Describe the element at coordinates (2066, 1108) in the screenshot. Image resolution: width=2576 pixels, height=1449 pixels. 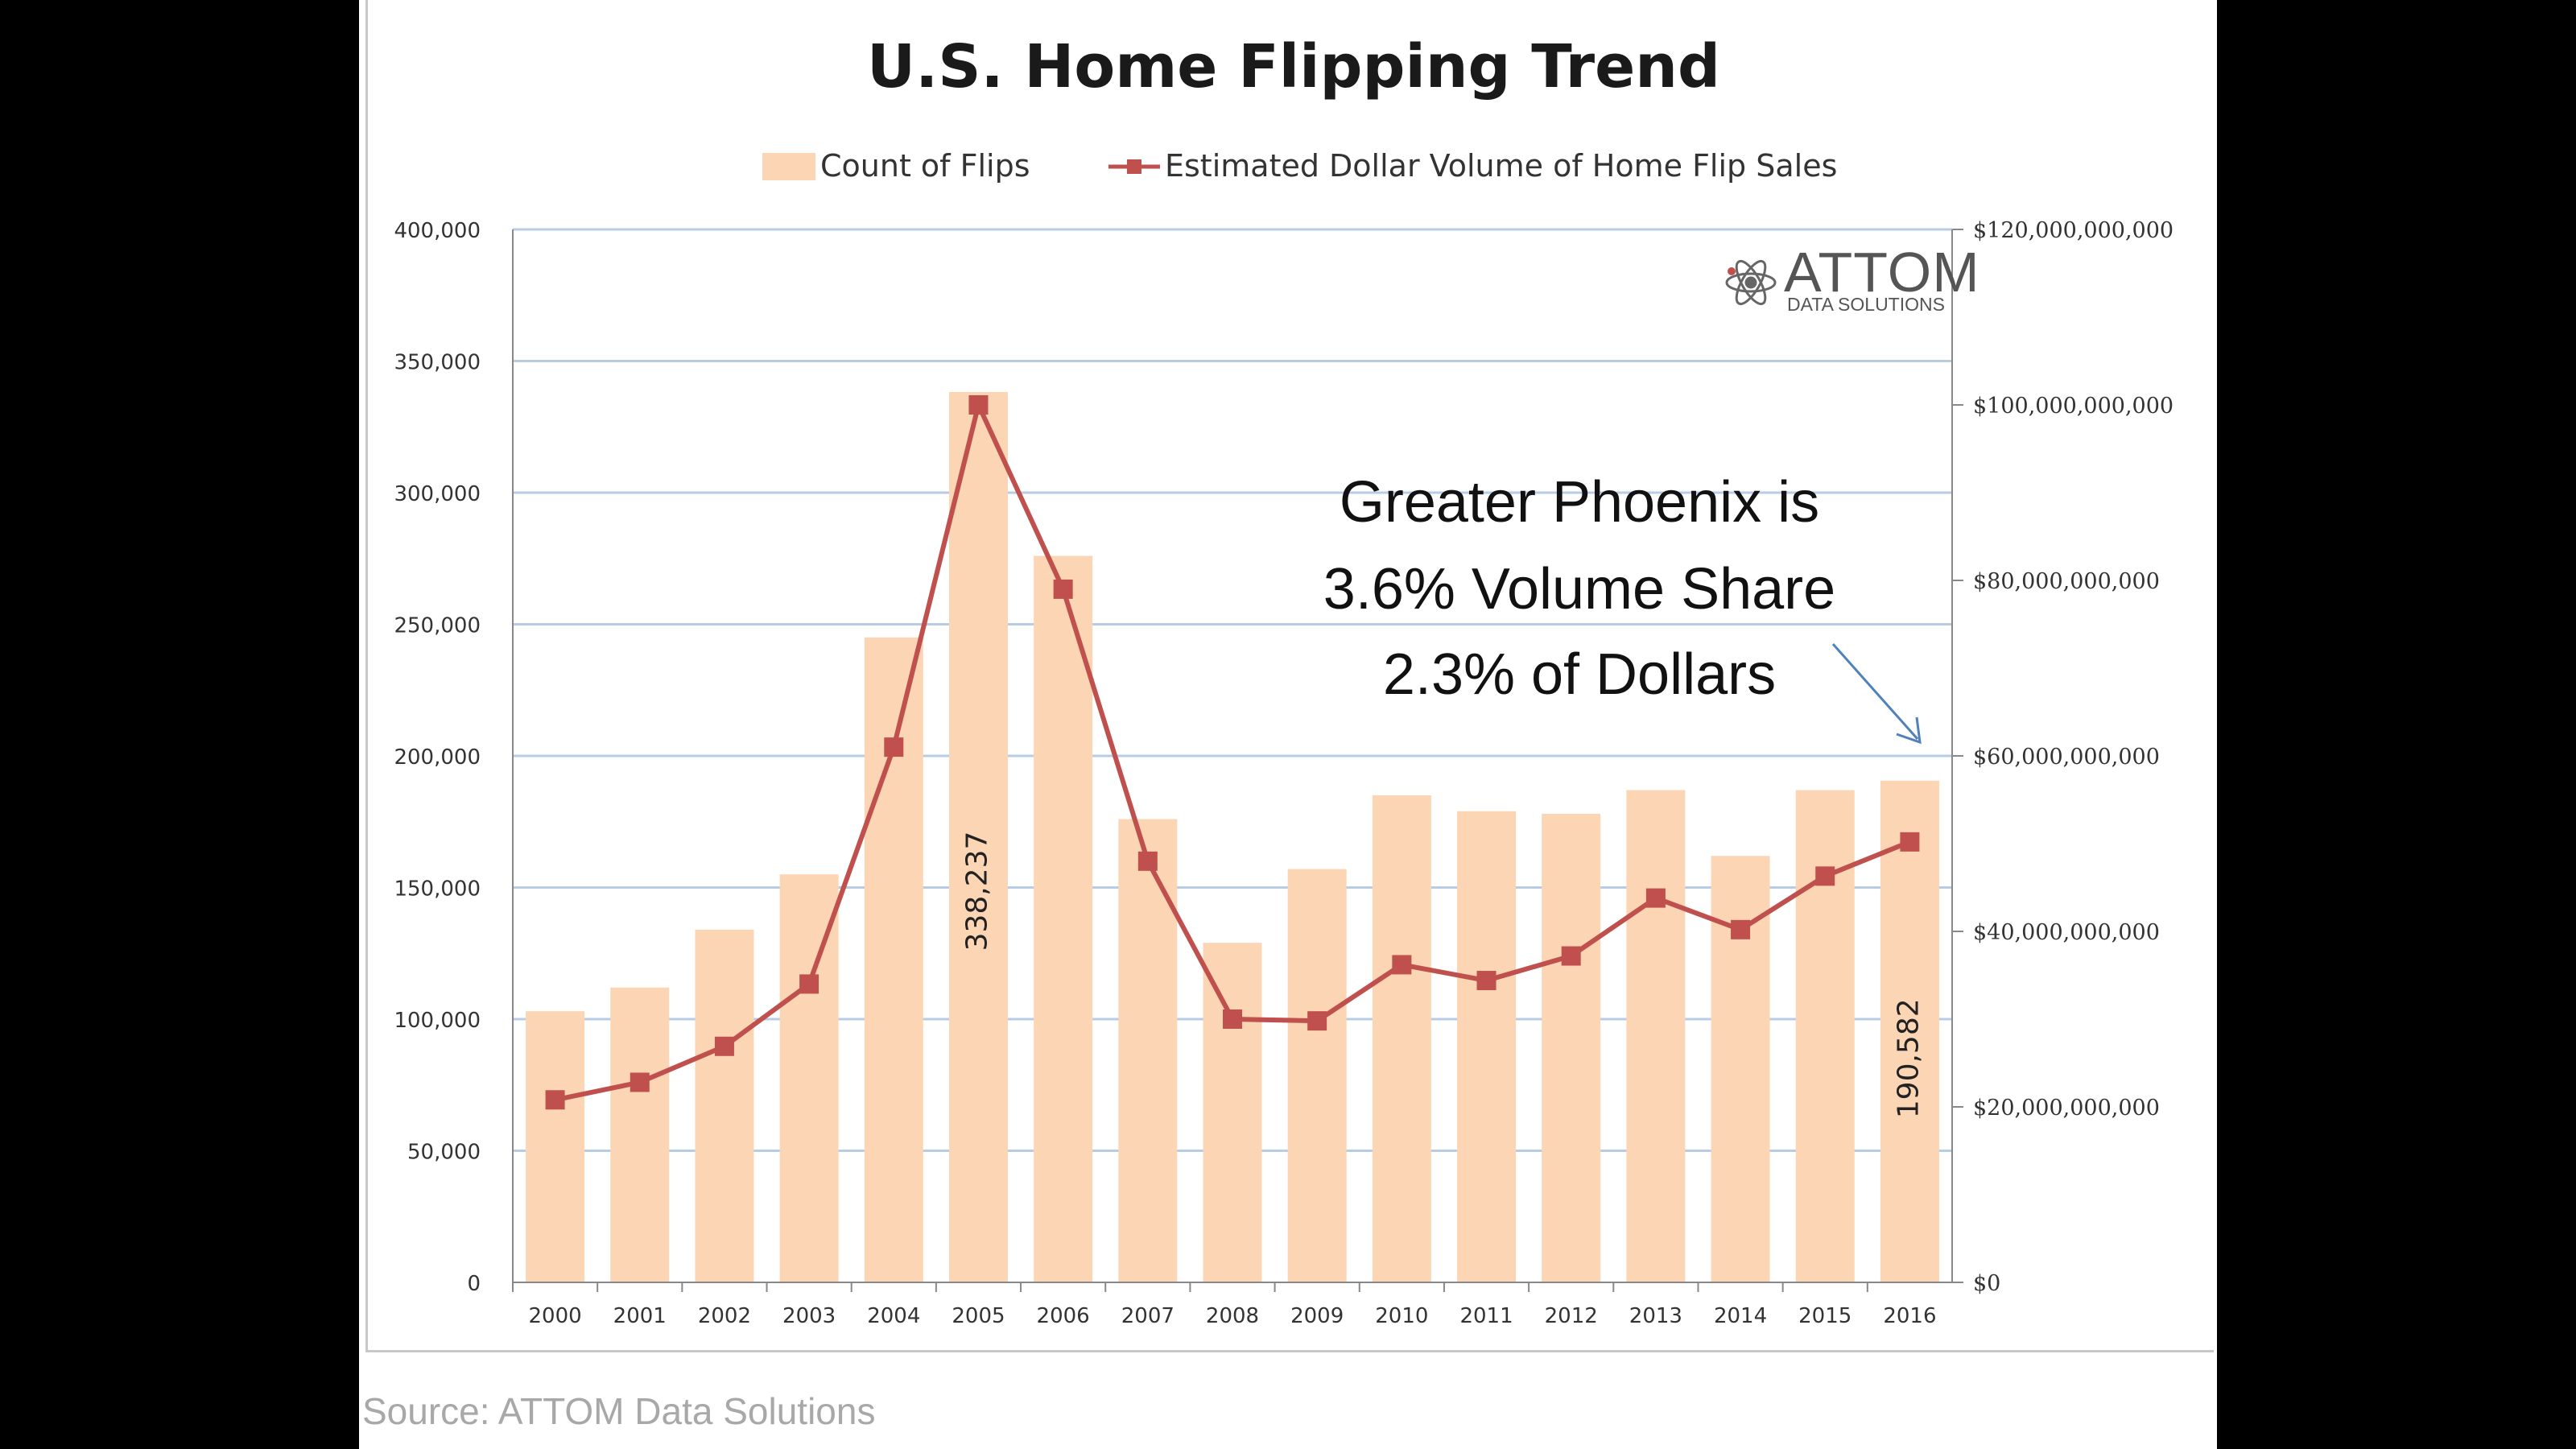
I see `y-right-tick-label: $20,000,000,000` at that location.